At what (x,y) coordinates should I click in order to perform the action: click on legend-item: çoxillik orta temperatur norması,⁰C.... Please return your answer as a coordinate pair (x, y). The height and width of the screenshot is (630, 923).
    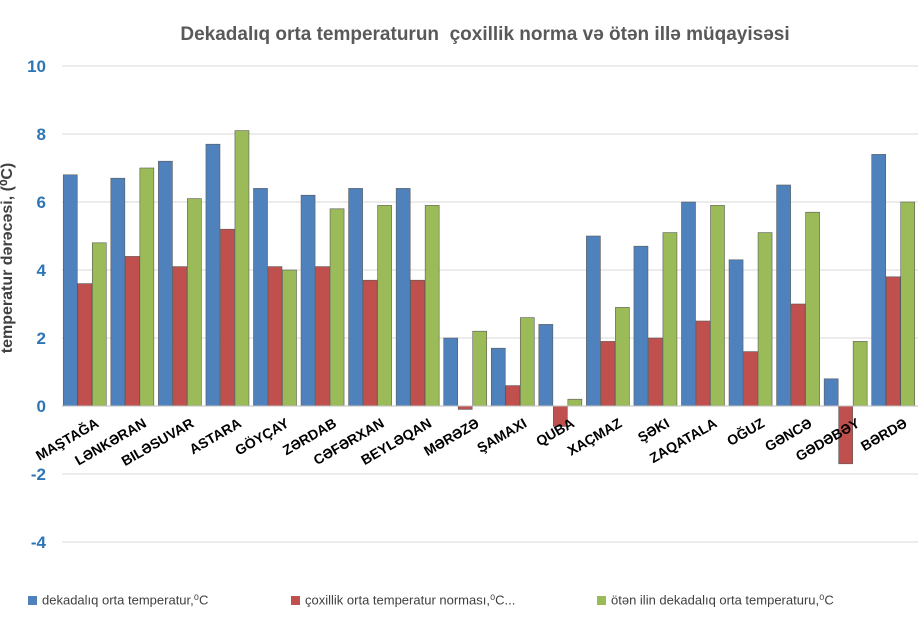
    Looking at the image, I should click on (403, 600).